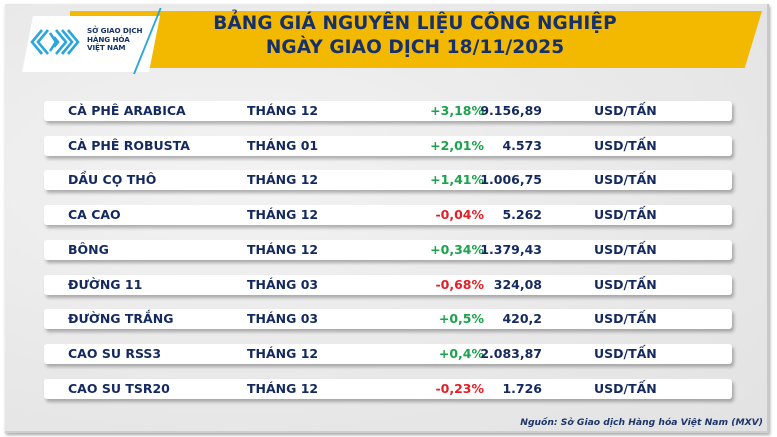 The image size is (777, 437). I want to click on price-change: +0,34%, so click(457, 249).